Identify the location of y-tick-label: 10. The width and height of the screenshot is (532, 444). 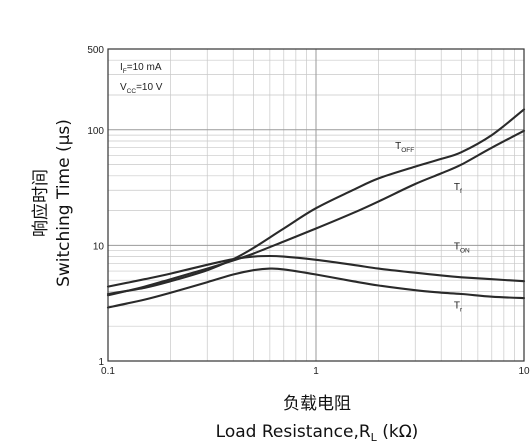
(99, 246).